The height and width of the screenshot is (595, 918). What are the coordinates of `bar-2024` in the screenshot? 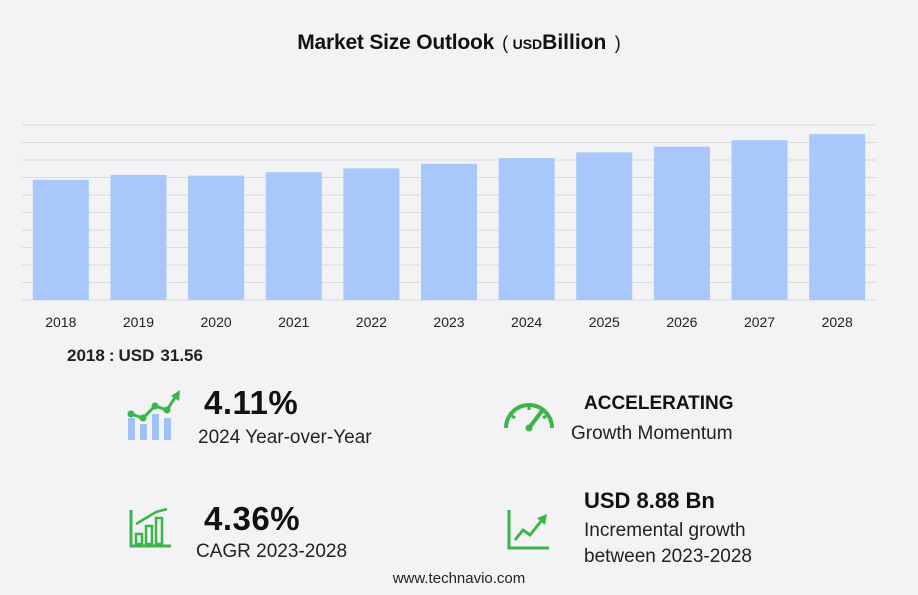 It's located at (526, 229).